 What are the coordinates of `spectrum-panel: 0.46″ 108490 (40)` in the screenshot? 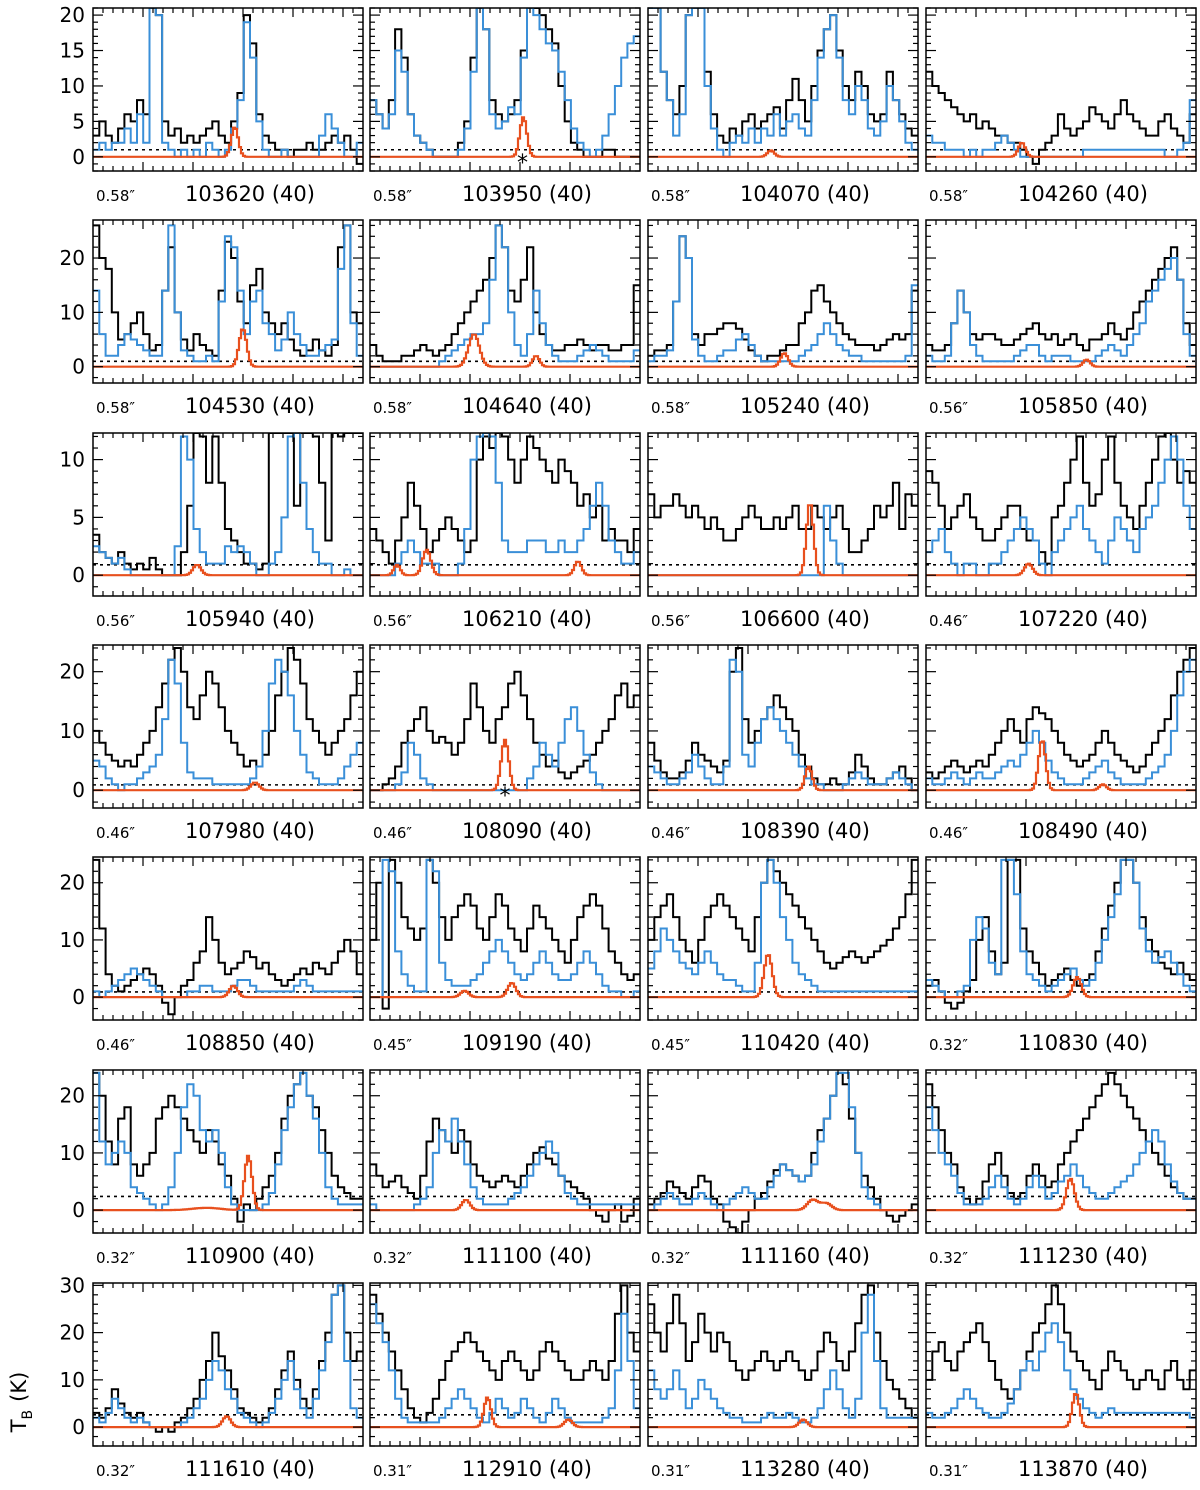 It's located at (1061, 743).